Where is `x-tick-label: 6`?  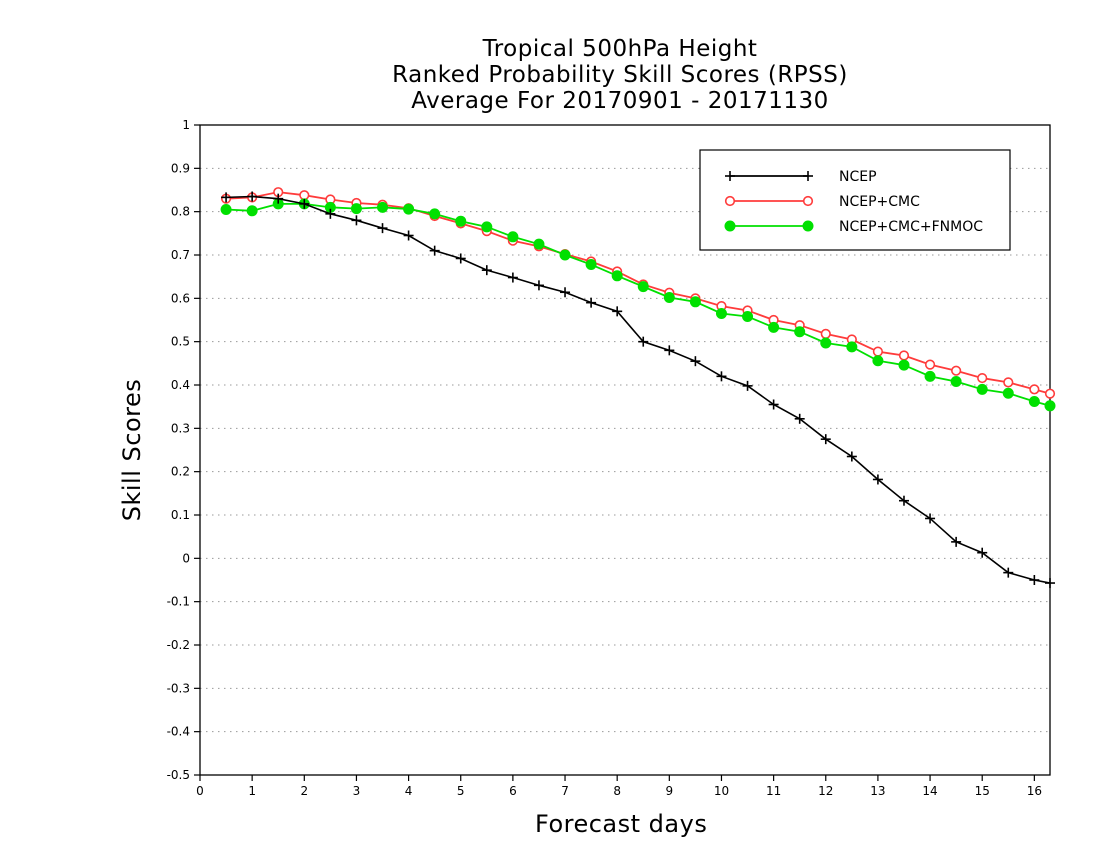 x-tick-label: 6 is located at coordinates (513, 791).